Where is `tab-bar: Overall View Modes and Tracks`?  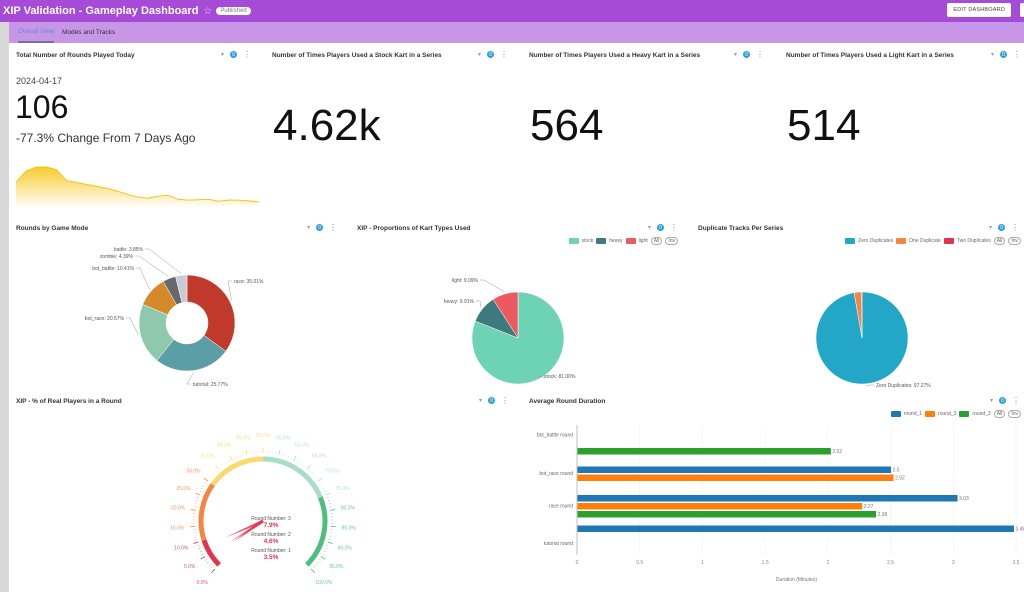 tab-bar: Overall View Modes and Tracks is located at coordinates (512, 32).